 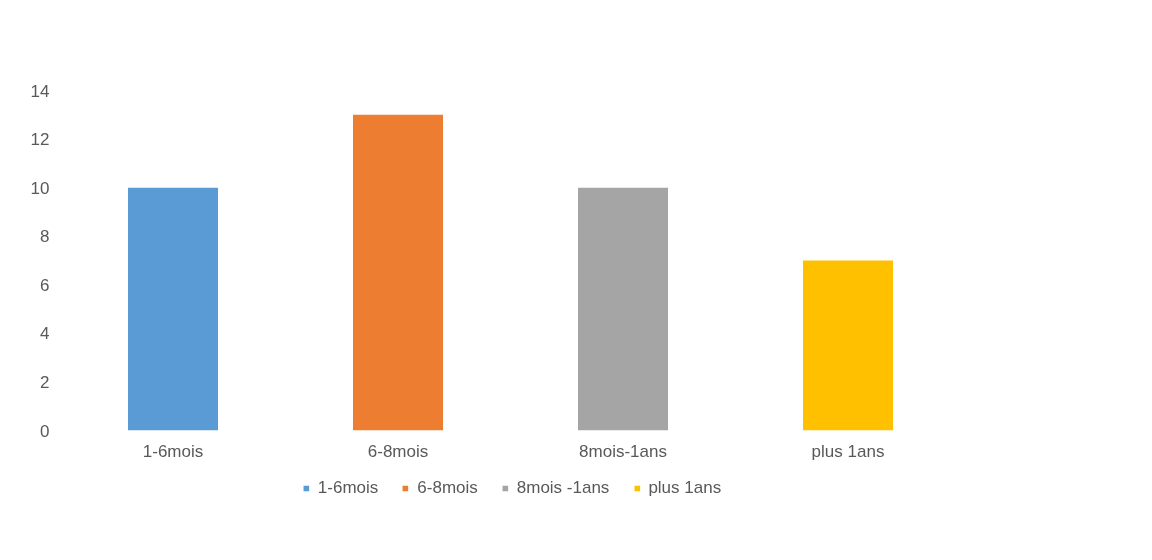 What do you see at coordinates (45, 382) in the screenshot?
I see `y-tick-label: 2` at bounding box center [45, 382].